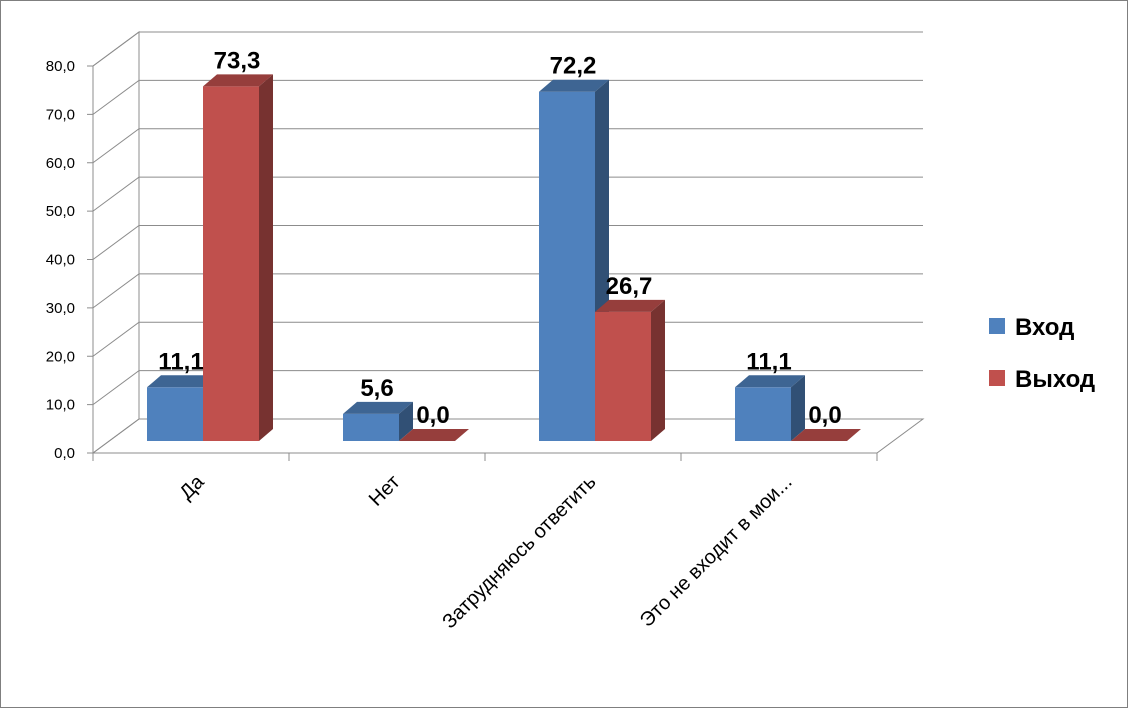 The width and height of the screenshot is (1128, 708). I want to click on category-label: Нет, so click(385, 491).